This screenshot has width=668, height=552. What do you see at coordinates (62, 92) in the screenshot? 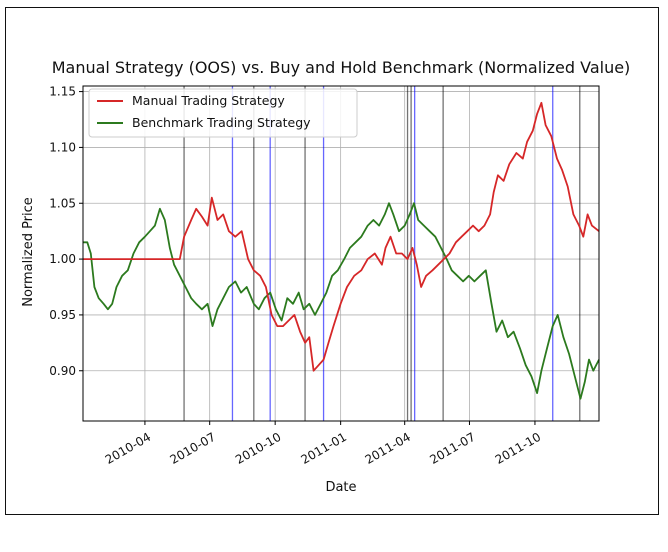
I see `y-tick-label: 1.15` at bounding box center [62, 92].